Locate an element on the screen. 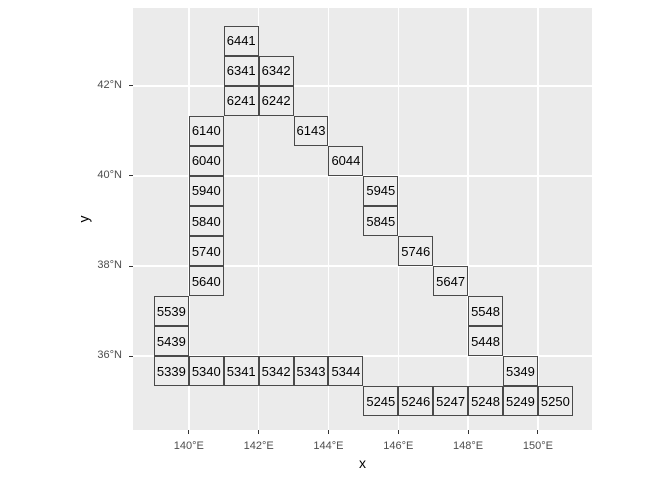 This screenshot has height=480, width=672. grid-cell: 5647 is located at coordinates (451, 281).